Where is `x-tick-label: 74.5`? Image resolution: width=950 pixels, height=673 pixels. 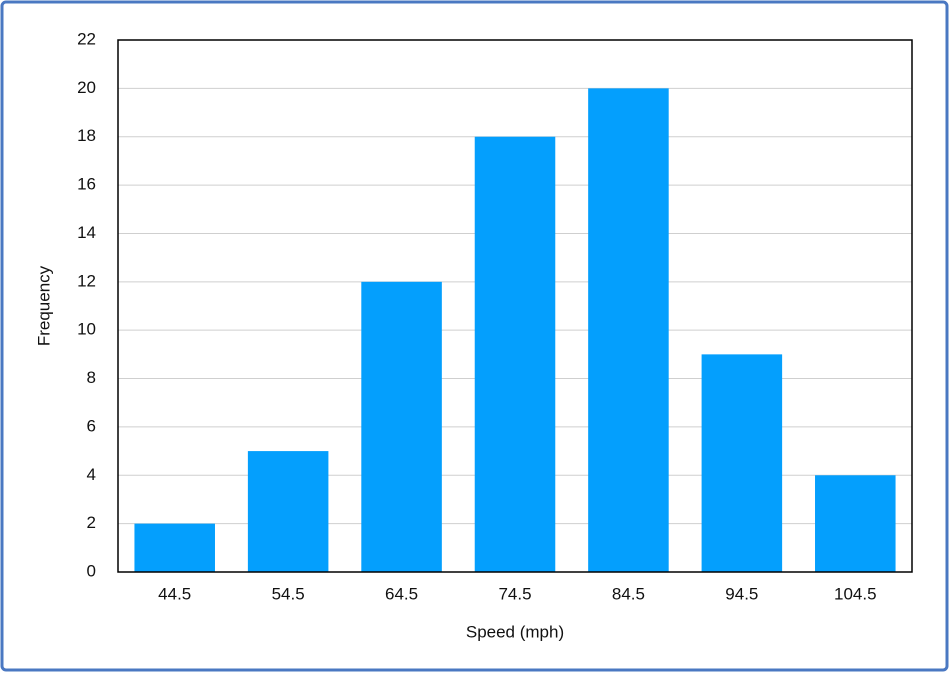
x-tick-label: 74.5 is located at coordinates (514, 593).